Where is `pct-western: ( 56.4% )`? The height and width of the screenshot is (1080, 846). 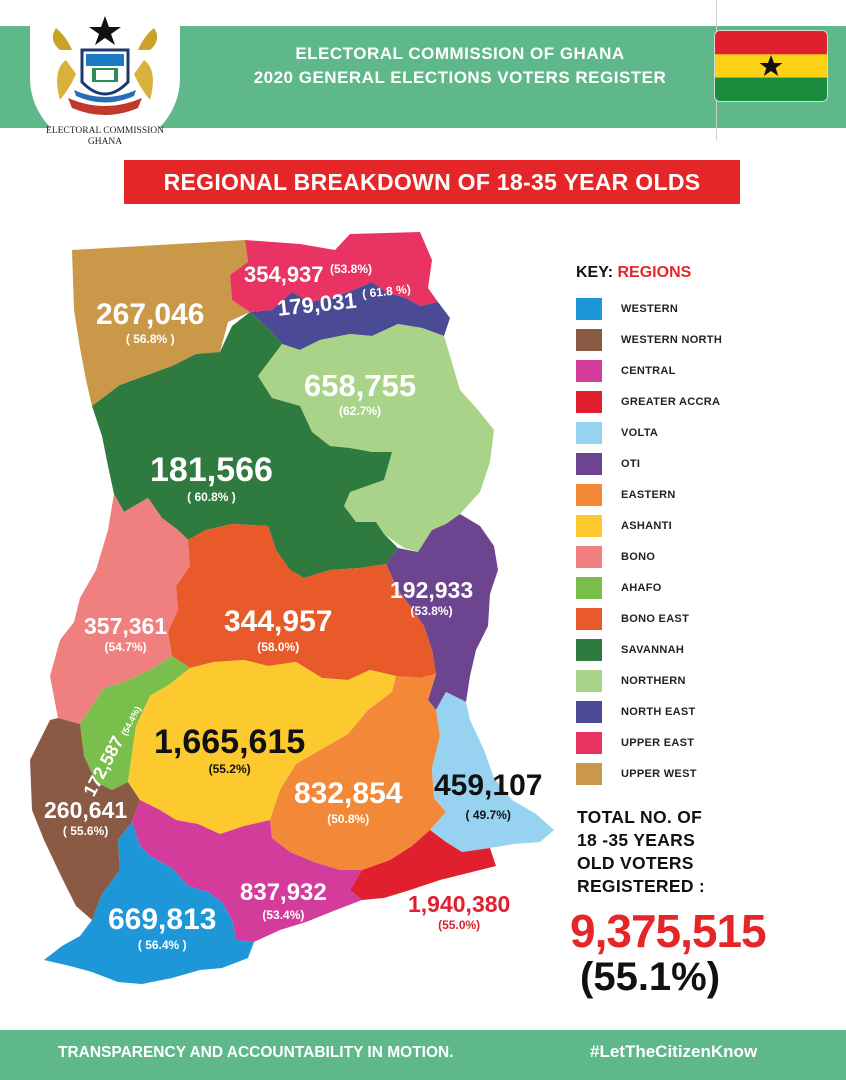 pct-western: ( 56.4% ) is located at coordinates (162, 945).